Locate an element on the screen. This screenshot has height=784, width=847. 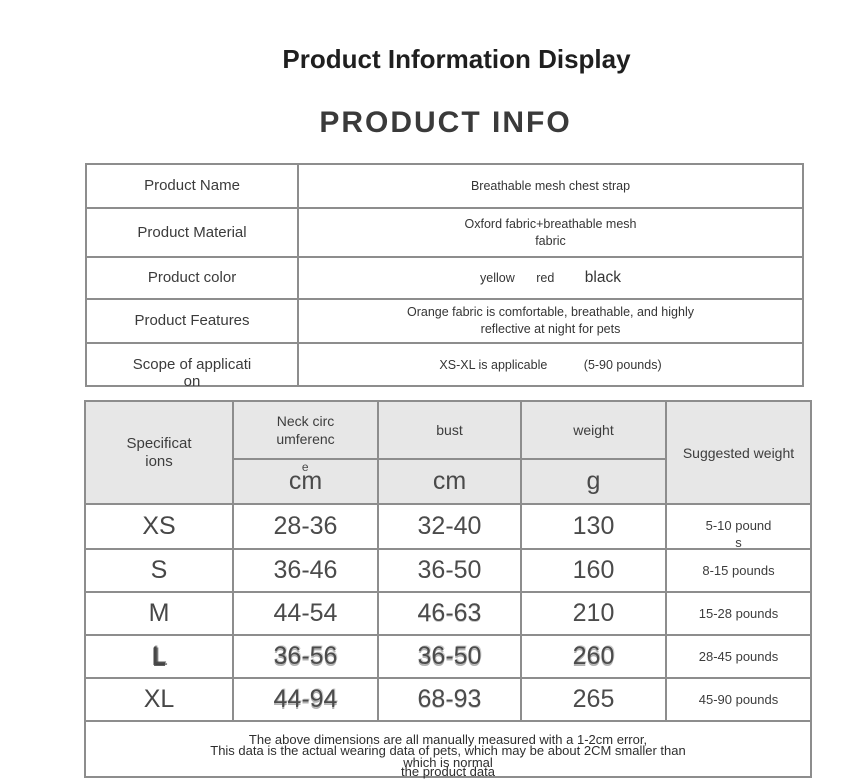
size-cell: XL is located at coordinates (159, 699).